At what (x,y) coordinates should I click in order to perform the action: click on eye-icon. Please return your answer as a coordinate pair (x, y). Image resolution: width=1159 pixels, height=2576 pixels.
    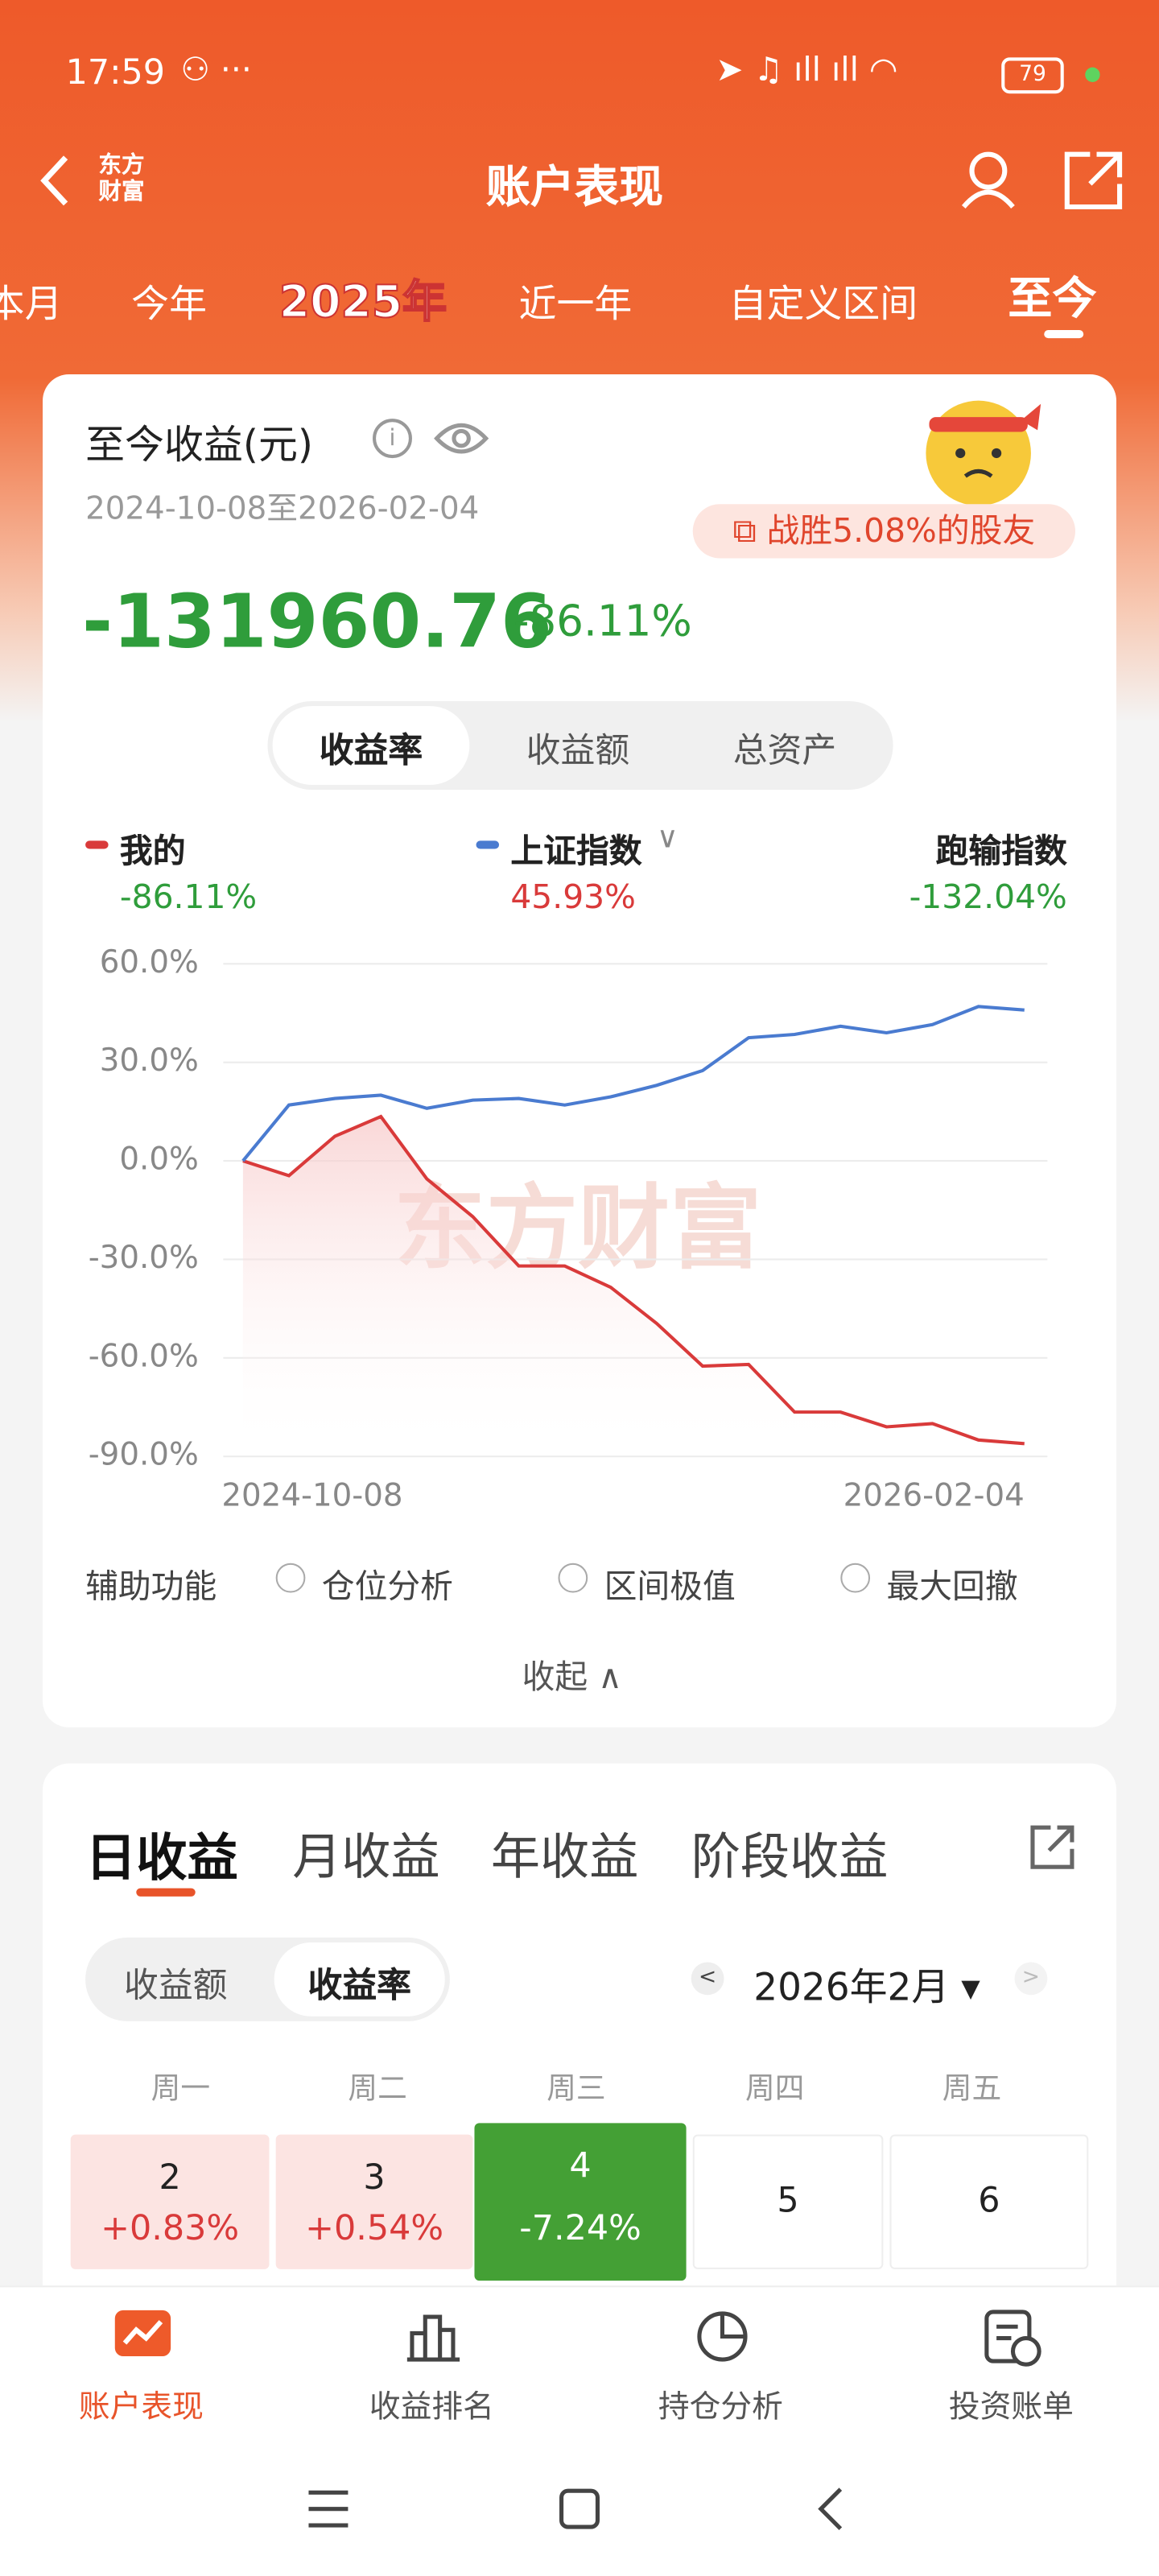
    Looking at the image, I should click on (461, 438).